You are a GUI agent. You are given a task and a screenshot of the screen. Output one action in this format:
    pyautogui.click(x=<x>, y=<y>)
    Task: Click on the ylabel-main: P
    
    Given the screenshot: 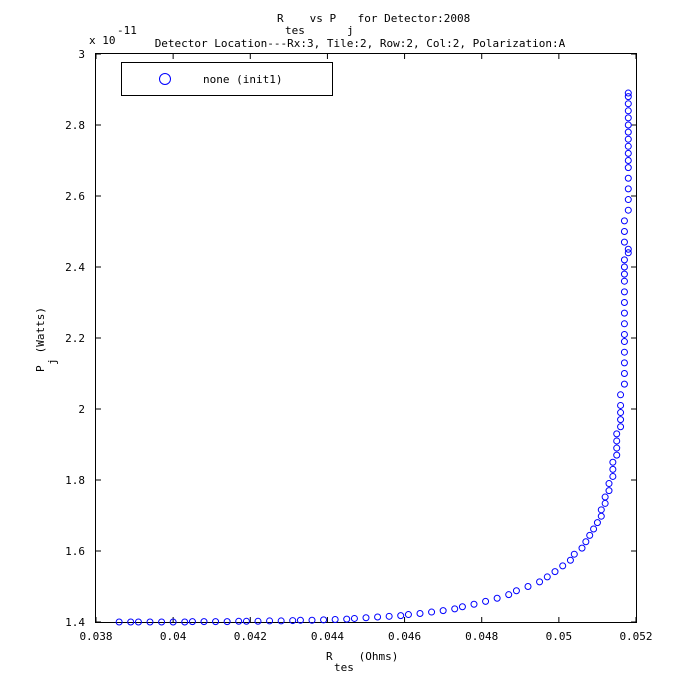 What is the action you would take?
    pyautogui.click(x=40, y=368)
    